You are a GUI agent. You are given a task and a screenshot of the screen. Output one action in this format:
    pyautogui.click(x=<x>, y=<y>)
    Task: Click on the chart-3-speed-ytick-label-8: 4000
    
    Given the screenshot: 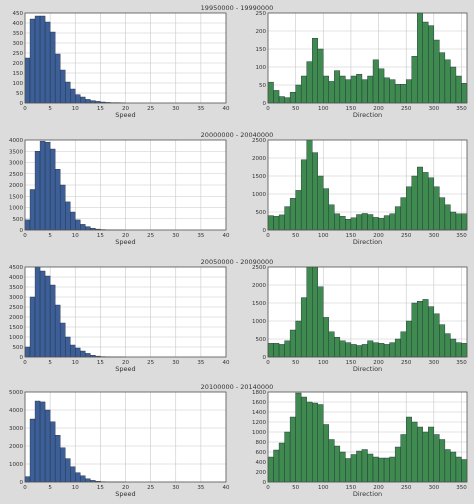 What is the action you would take?
    pyautogui.click(x=16, y=278)
    